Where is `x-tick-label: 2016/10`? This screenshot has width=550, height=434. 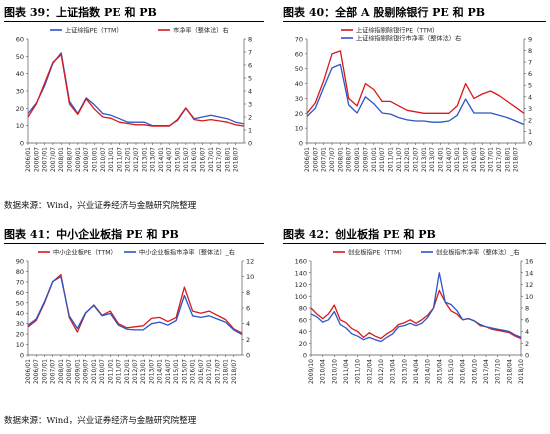
x-tick-label: 2016/10 is located at coordinates (474, 371).